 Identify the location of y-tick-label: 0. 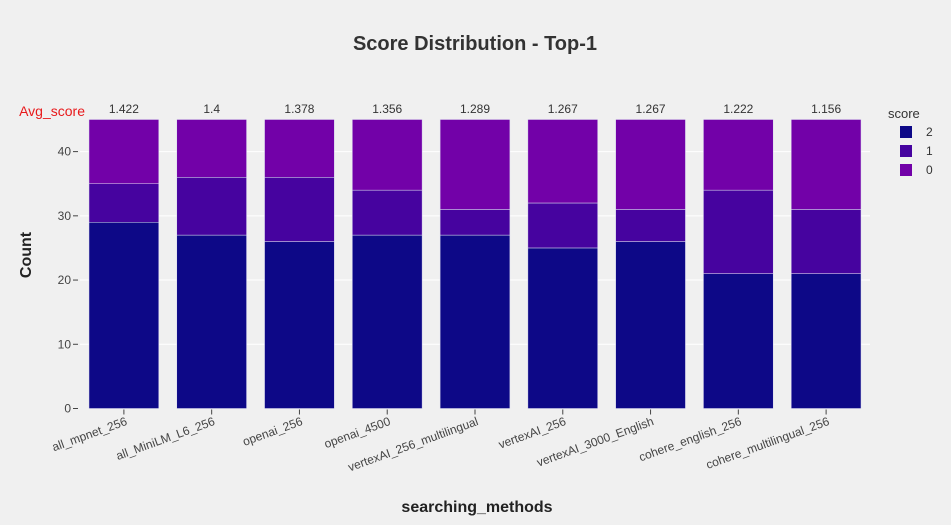
(67, 409).